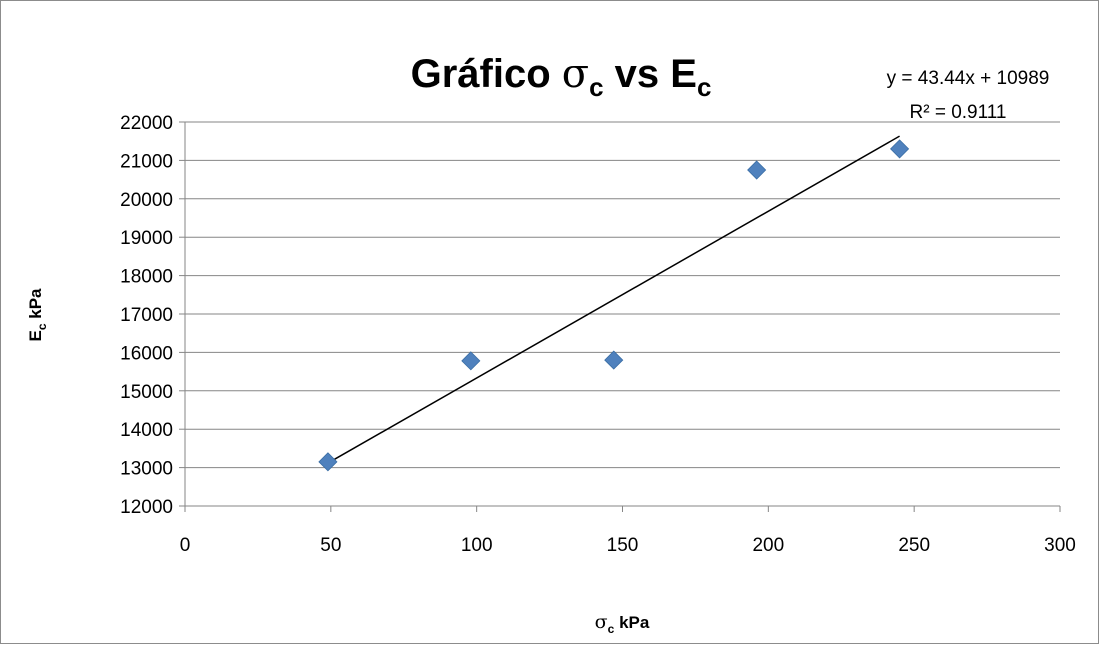 The image size is (1099, 645). Describe the element at coordinates (968, 78) in the screenshot. I see `trendline-equation: y = 43.44x + 10989` at that location.